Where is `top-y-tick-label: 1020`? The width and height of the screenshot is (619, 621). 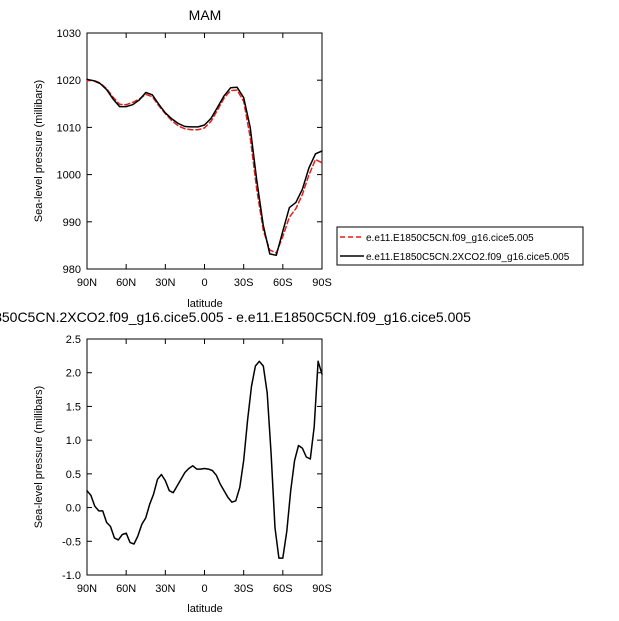
top-y-tick-label: 1020 is located at coordinates (69, 81).